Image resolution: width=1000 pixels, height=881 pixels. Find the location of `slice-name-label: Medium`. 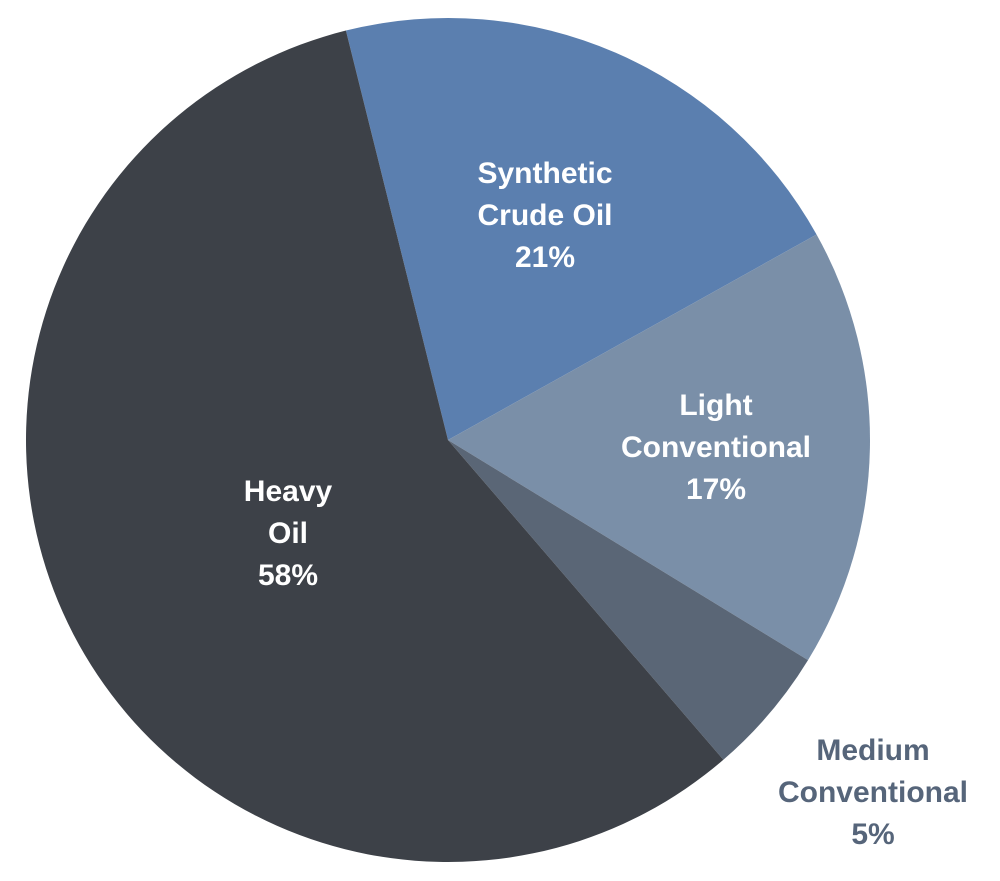

slice-name-label: Medium is located at coordinates (872, 750).